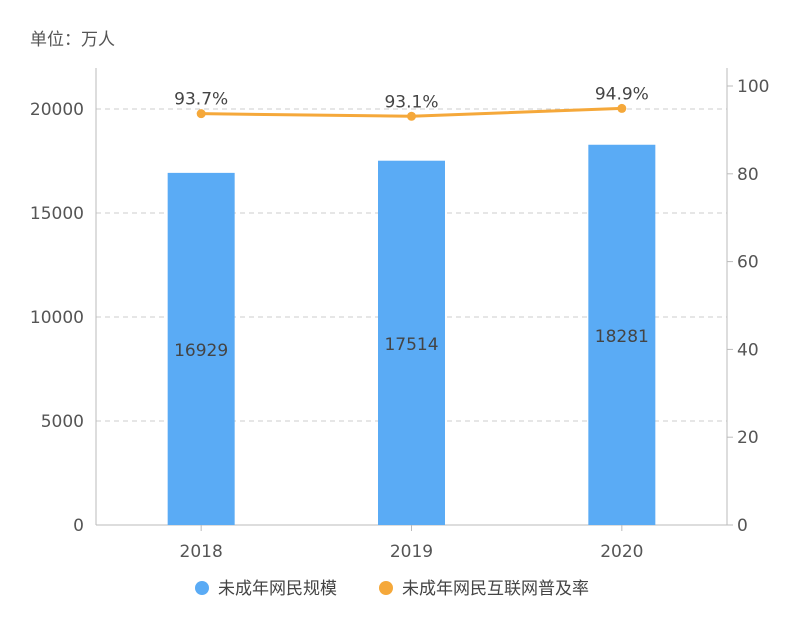 This screenshot has height=626, width=800. I want to click on x-tick-label: 2018, so click(201, 552).